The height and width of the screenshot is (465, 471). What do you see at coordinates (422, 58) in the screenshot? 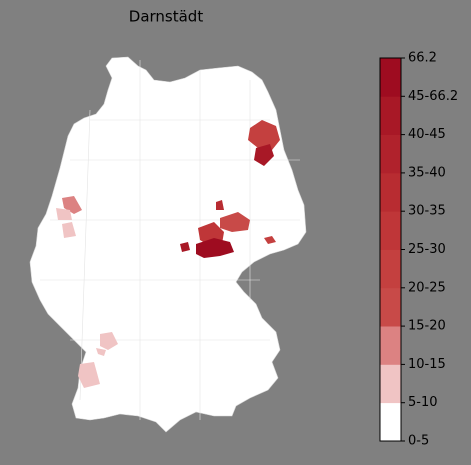
I see `colorbar-label: 66.2` at bounding box center [422, 58].